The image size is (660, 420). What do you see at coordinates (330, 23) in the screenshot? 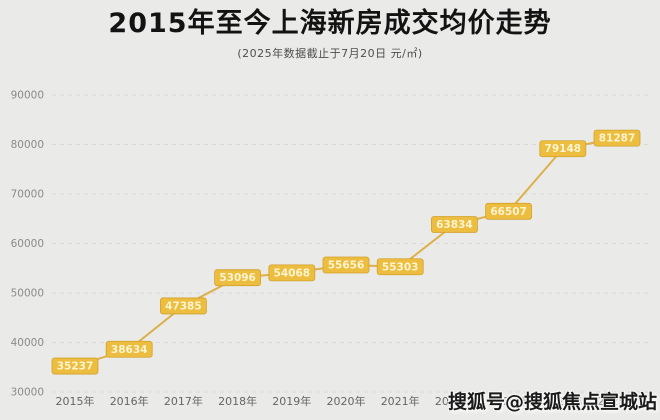
I see `page-title: 2015年至今上海新房成交均价走势` at bounding box center [330, 23].